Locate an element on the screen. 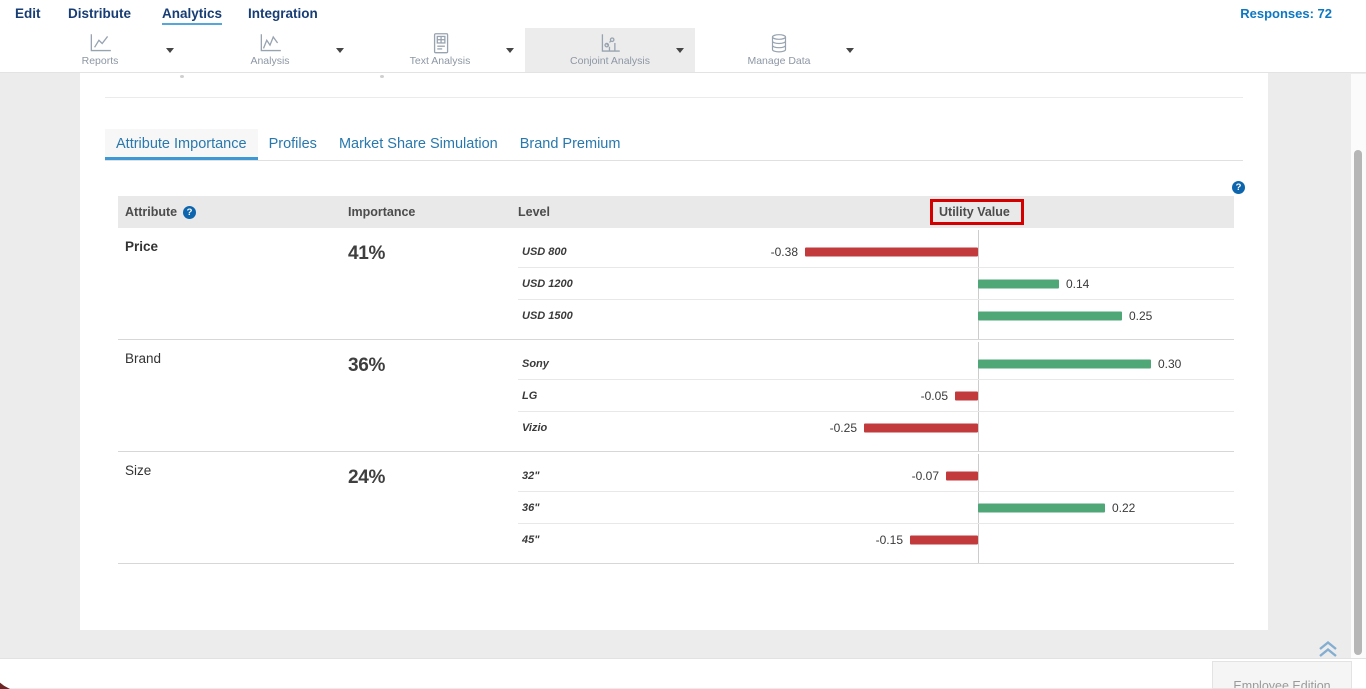 Image resolution: width=1366 pixels, height=689 pixels. text-analysis-document-icon is located at coordinates (440, 43).